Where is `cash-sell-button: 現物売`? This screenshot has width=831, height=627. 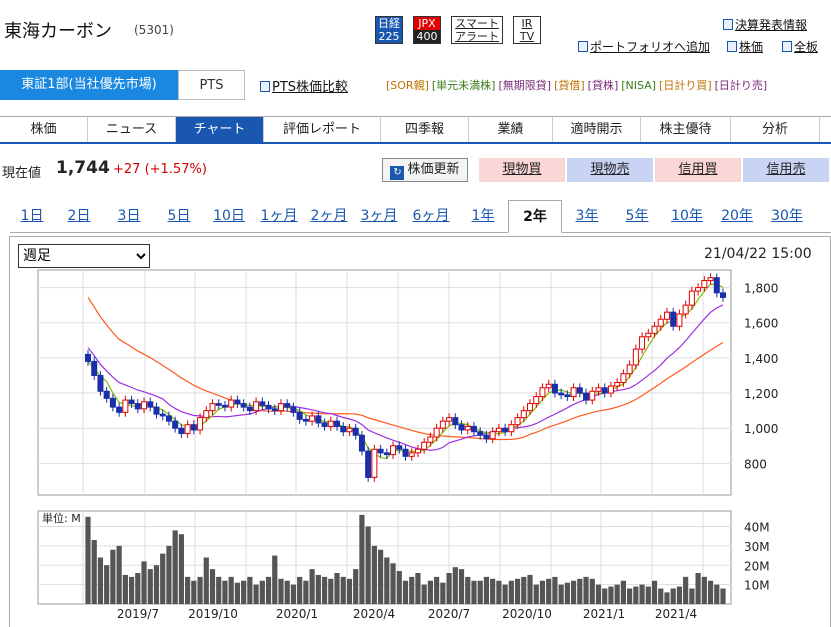 cash-sell-button: 現物売 is located at coordinates (610, 170).